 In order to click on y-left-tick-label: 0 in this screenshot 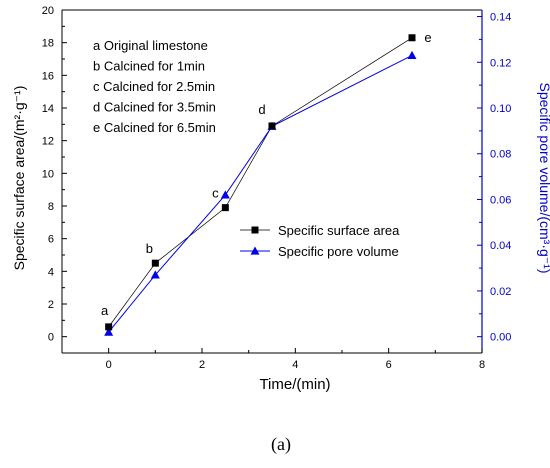, I will do `click(51, 338)`.